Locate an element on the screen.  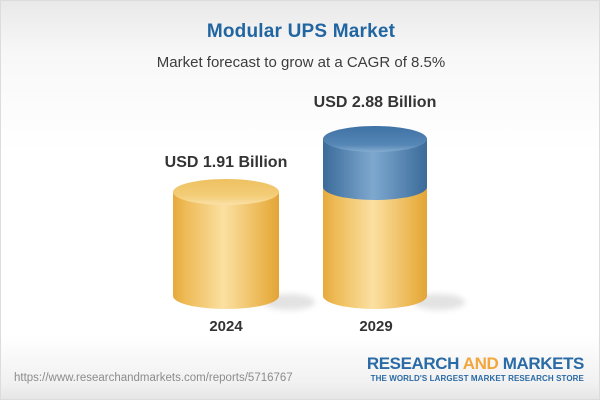
value-label-2029: USD 2.88 Billion is located at coordinates (375, 102).